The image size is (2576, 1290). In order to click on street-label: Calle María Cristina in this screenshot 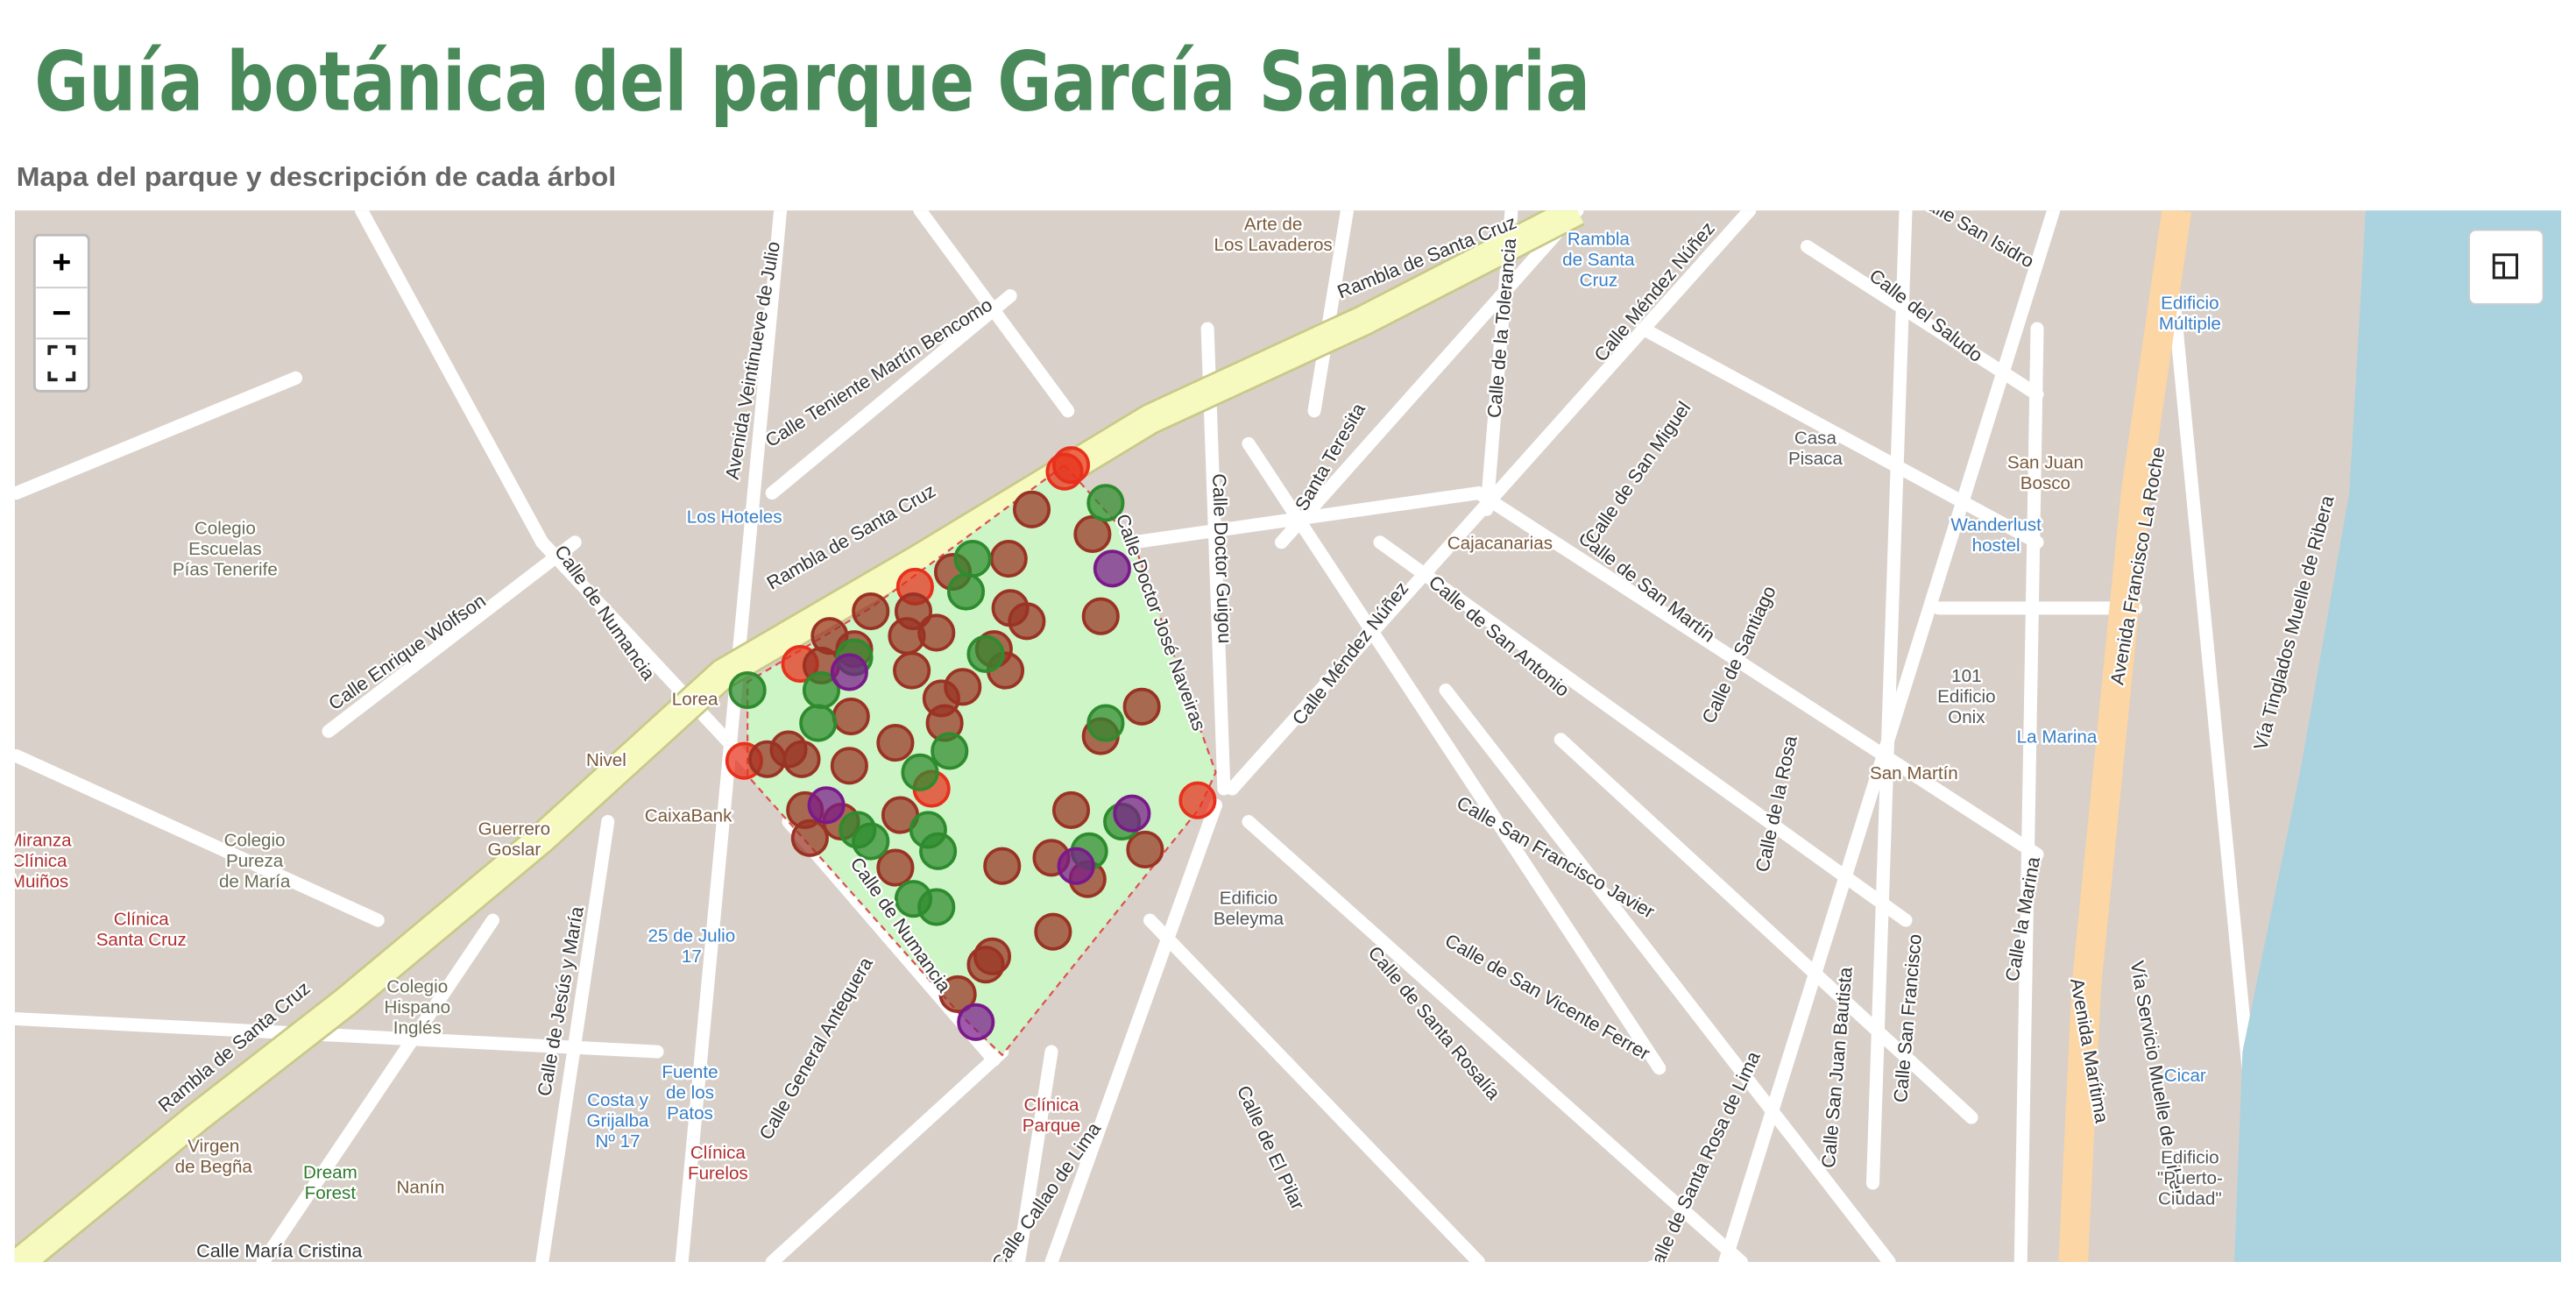, I will do `click(279, 1250)`.